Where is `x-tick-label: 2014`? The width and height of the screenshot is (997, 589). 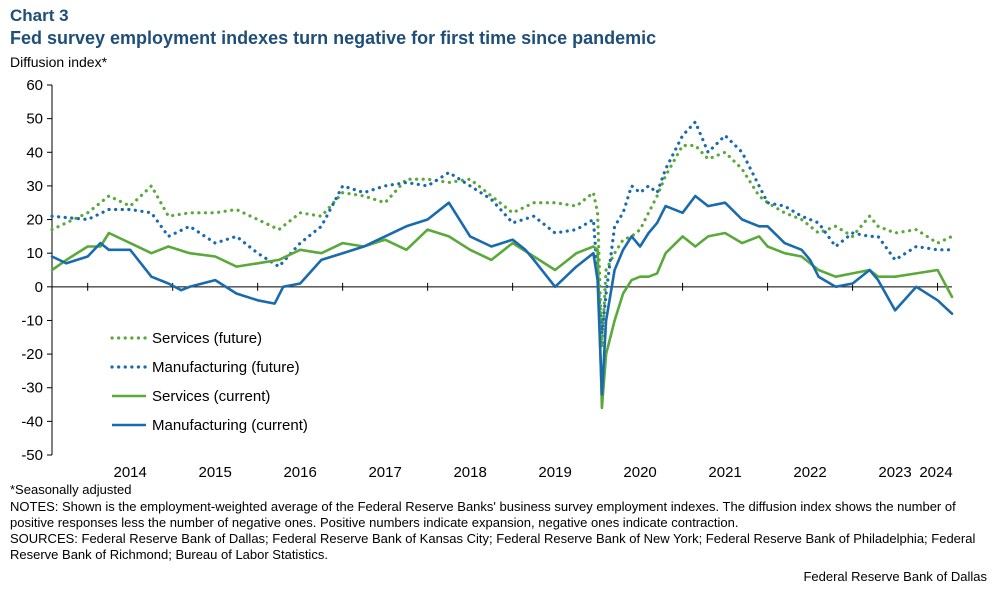 x-tick-label: 2014 is located at coordinates (129, 472).